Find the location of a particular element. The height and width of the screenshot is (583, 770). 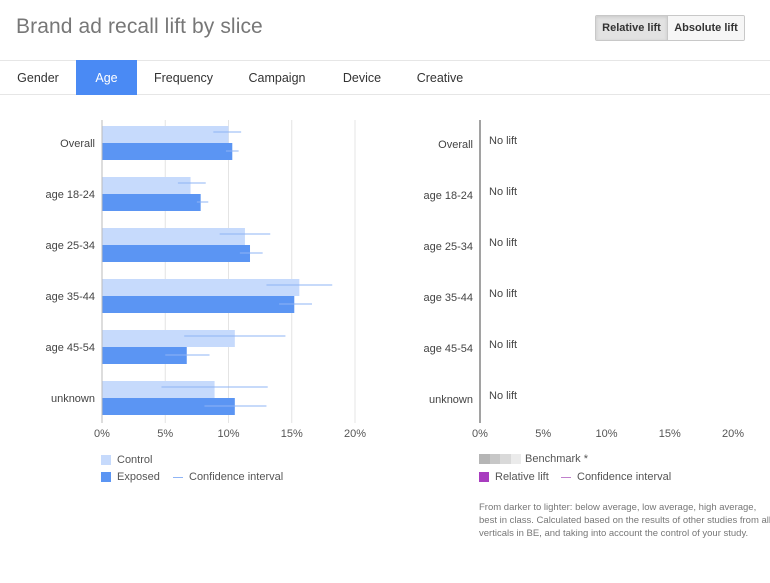

lift-type-toggle: Relative lift Absolute lift is located at coordinates (670, 28).